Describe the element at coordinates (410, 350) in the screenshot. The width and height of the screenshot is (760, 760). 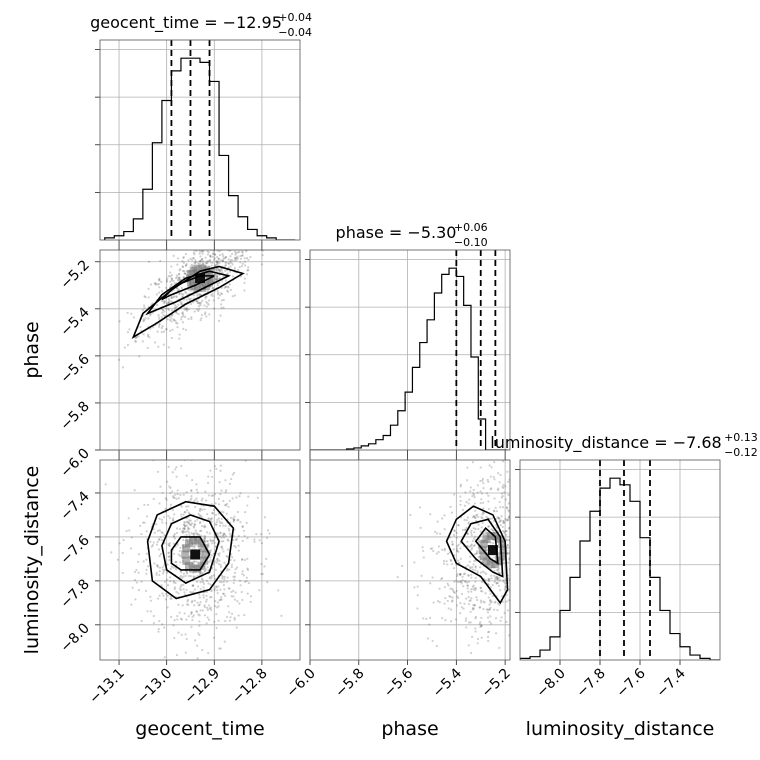
I see `hist-phase-frame` at that location.